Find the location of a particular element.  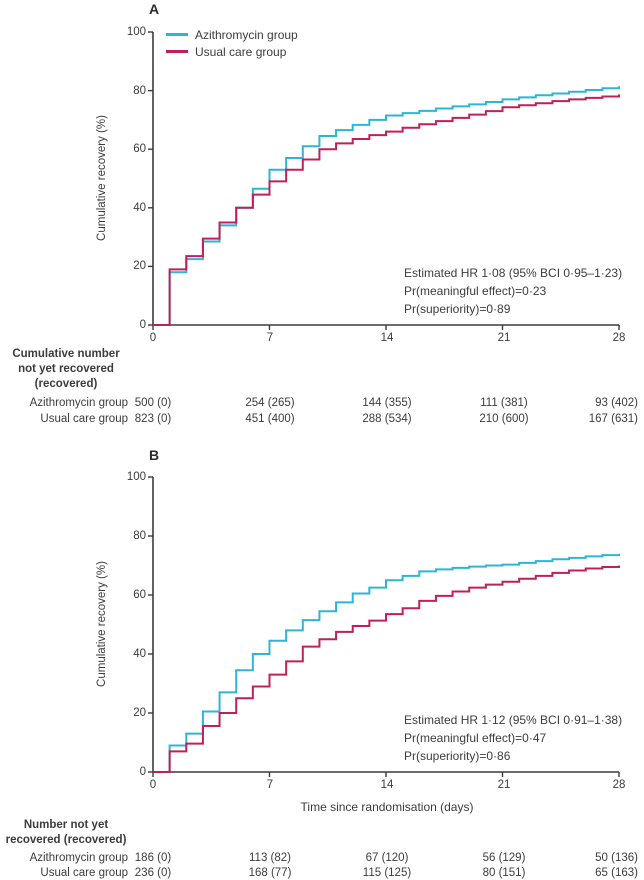

panel-a-xtick-28: 28 is located at coordinates (619, 338).